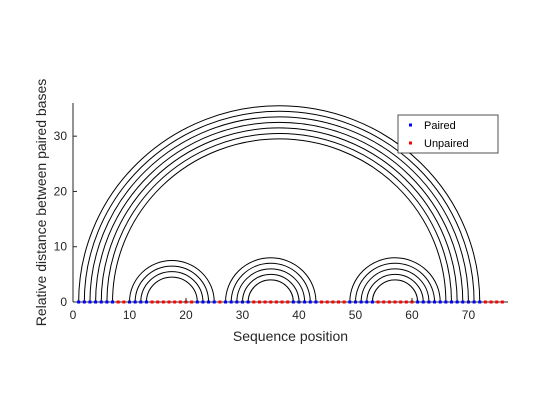 The width and height of the screenshot is (560, 420). What do you see at coordinates (61, 247) in the screenshot?
I see `y-tick-label: 10` at bounding box center [61, 247].